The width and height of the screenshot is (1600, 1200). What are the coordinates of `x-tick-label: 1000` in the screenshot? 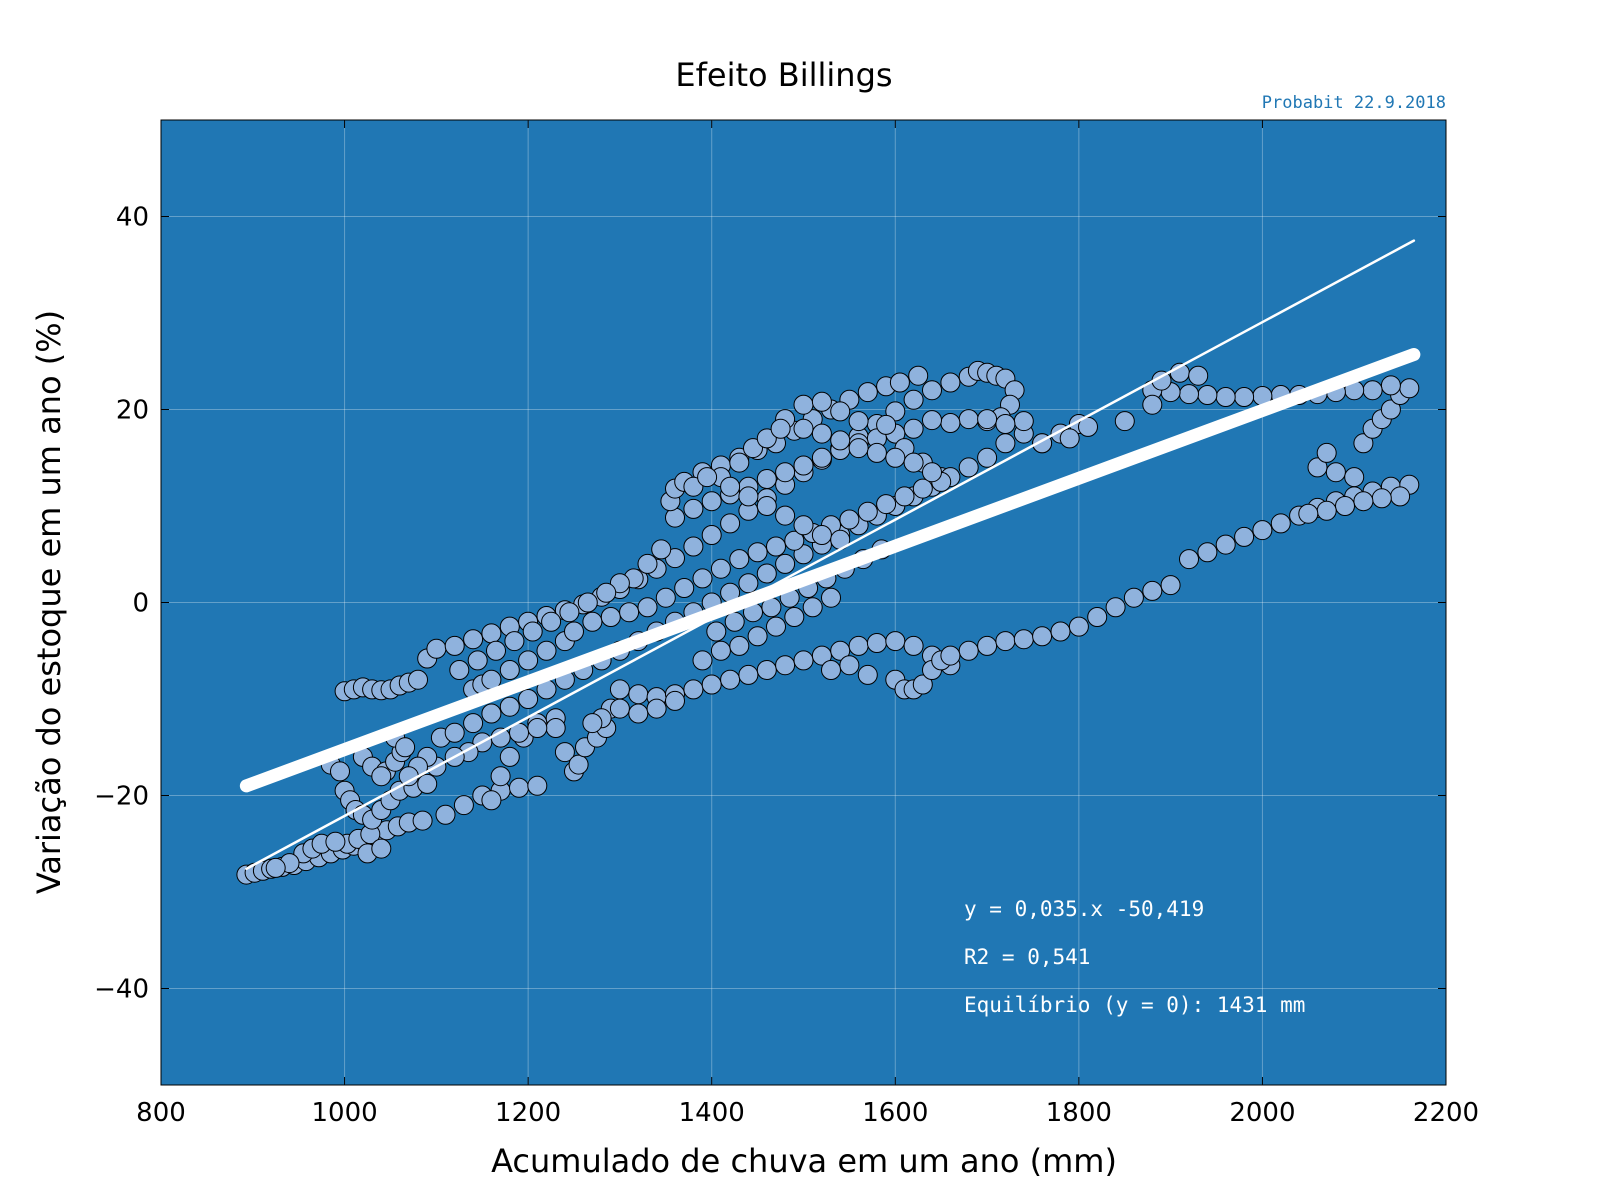 It's located at (344, 1113).